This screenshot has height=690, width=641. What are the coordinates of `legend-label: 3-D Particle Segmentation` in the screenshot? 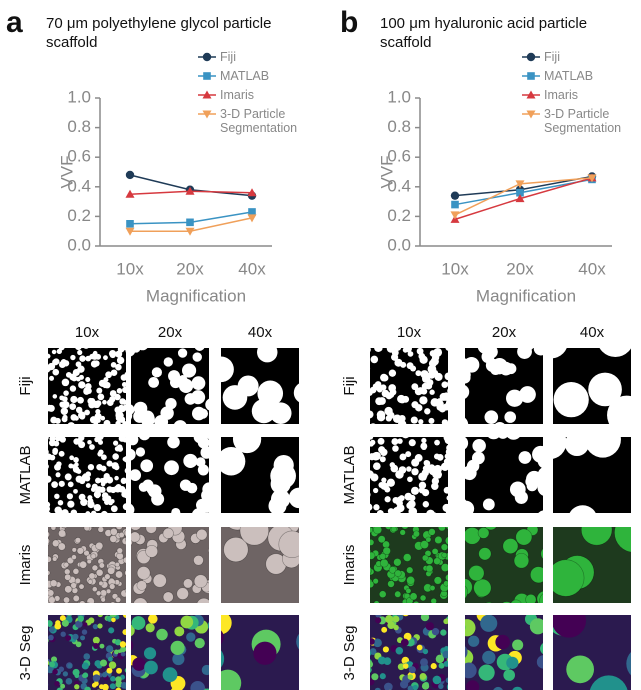 It's located at (259, 121).